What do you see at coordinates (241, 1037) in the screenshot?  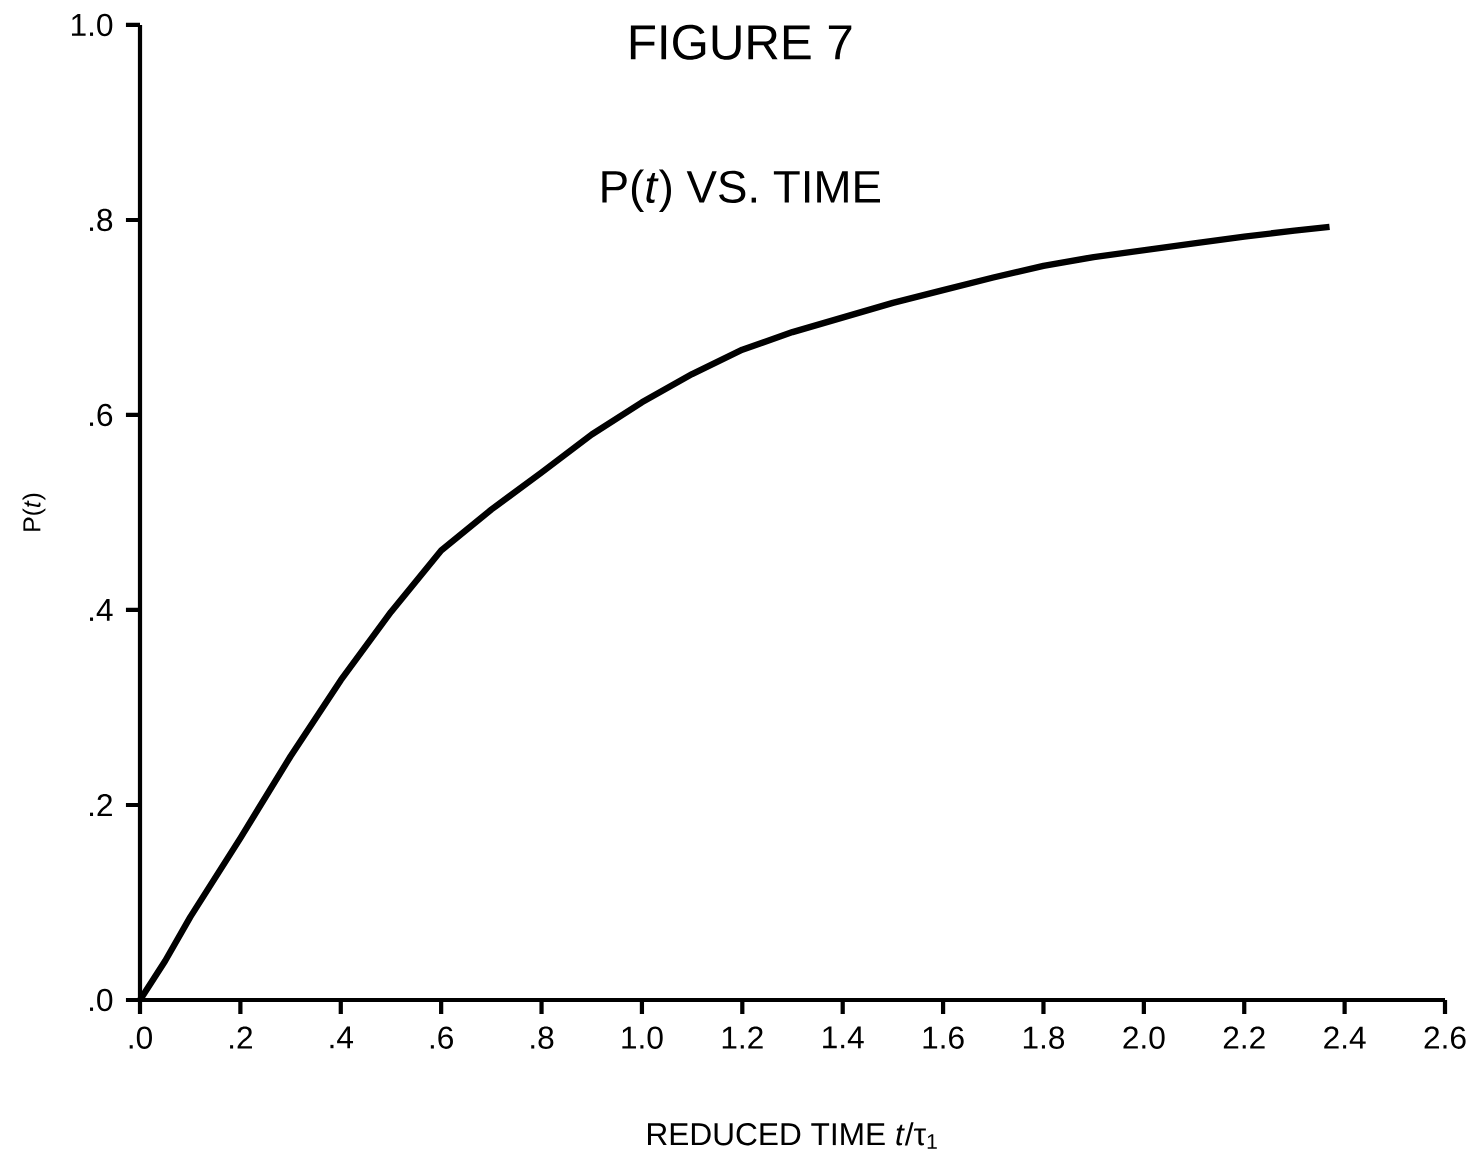 I see `x-tick-label: .2` at bounding box center [241, 1037].